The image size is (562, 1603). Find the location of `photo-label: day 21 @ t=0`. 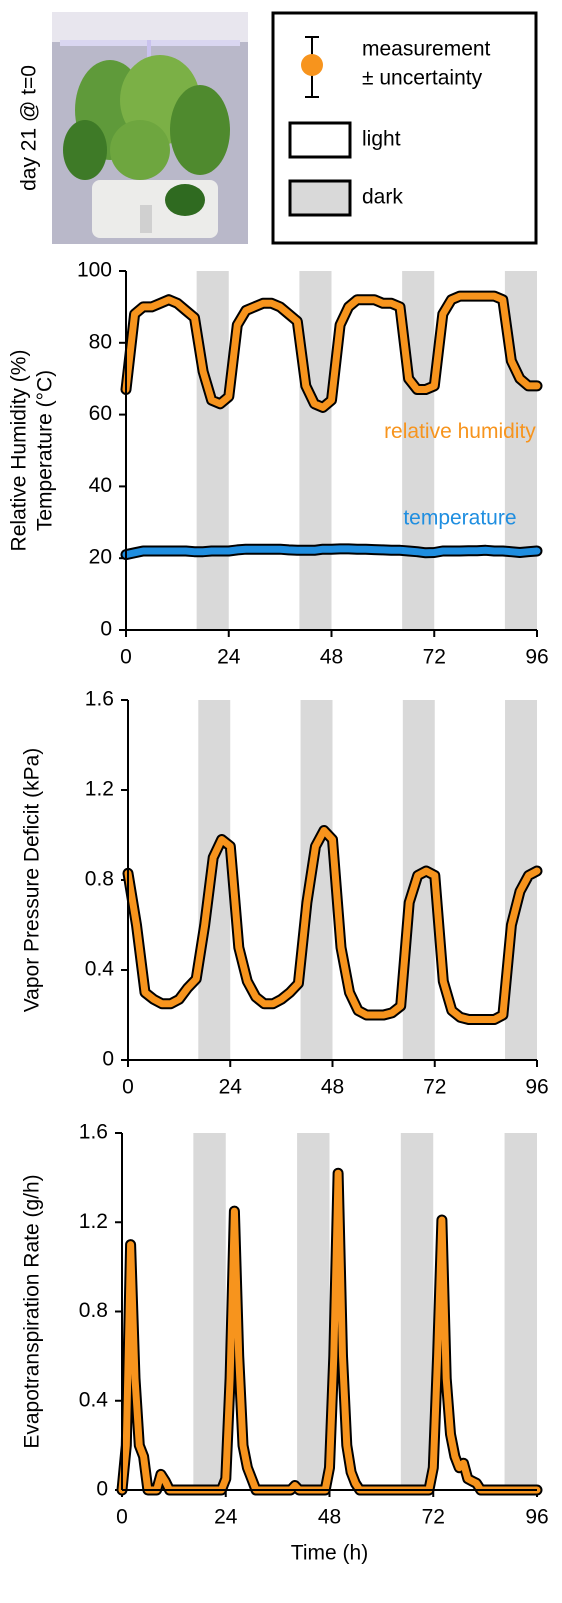

photo-label: day 21 @ t=0 is located at coordinates (29, 128).